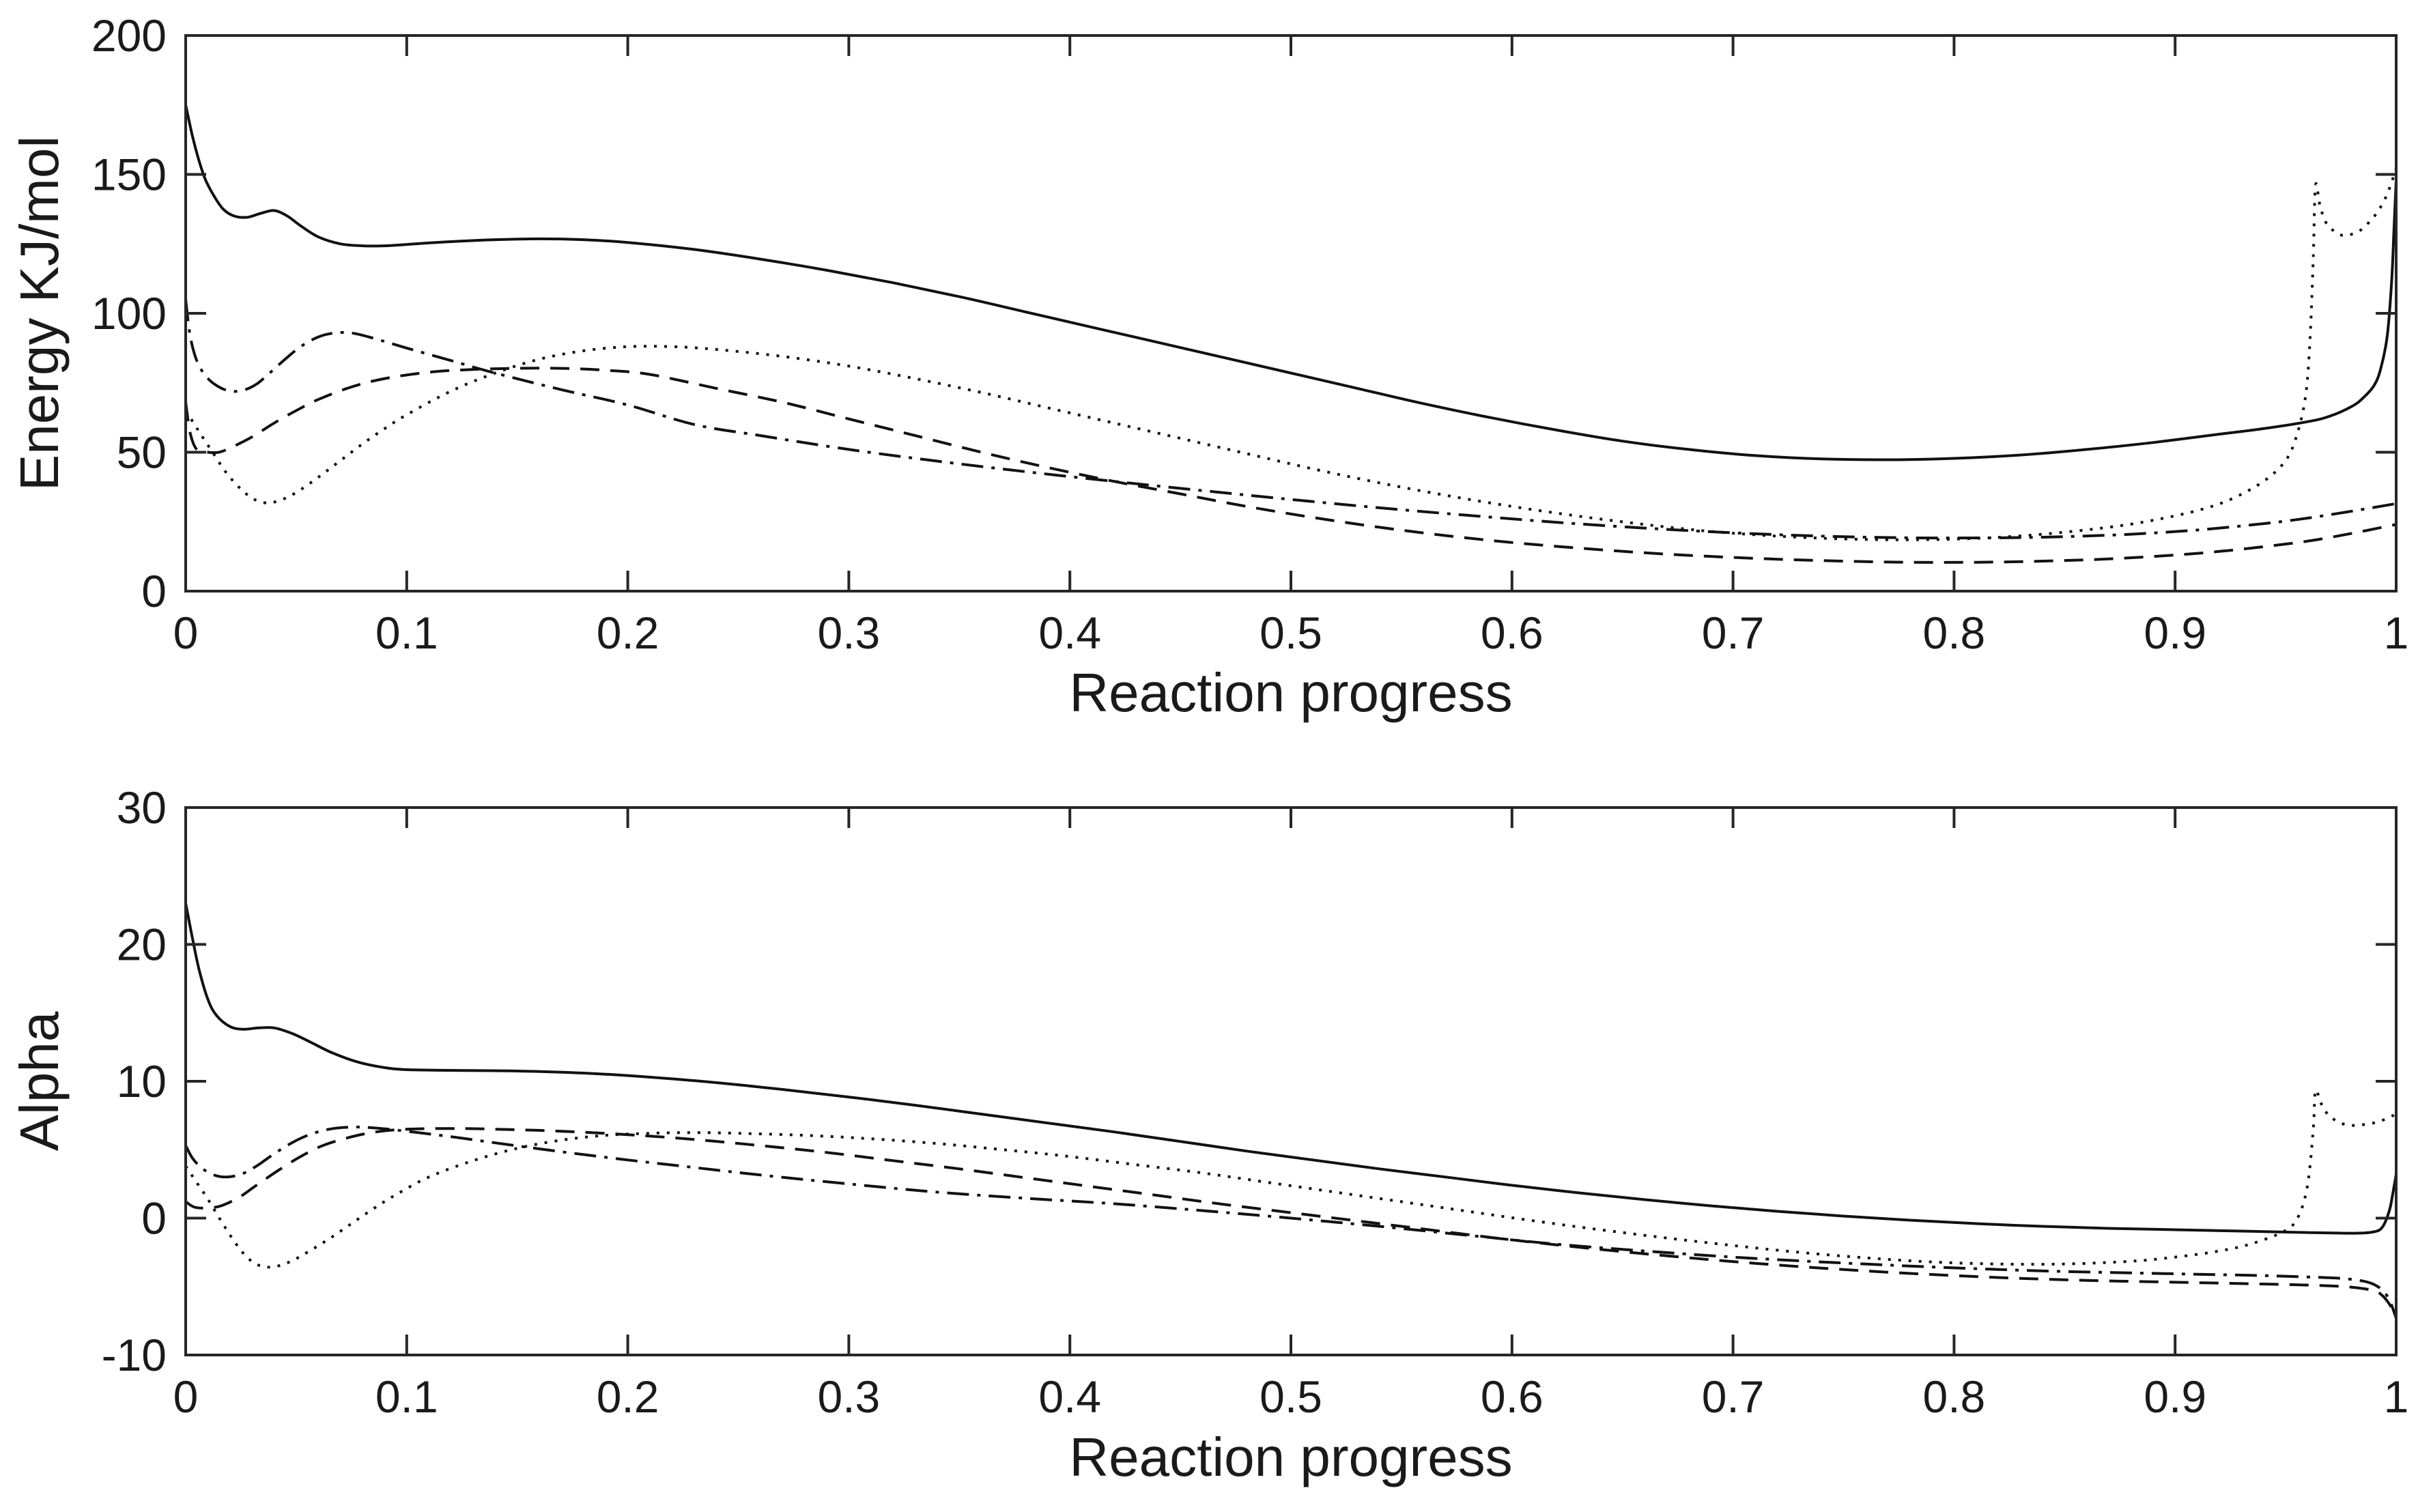 Image resolution: width=2418 pixels, height=1512 pixels. Describe the element at coordinates (39, 1081) in the screenshot. I see `alpha-y-axis-label: Alpha` at that location.